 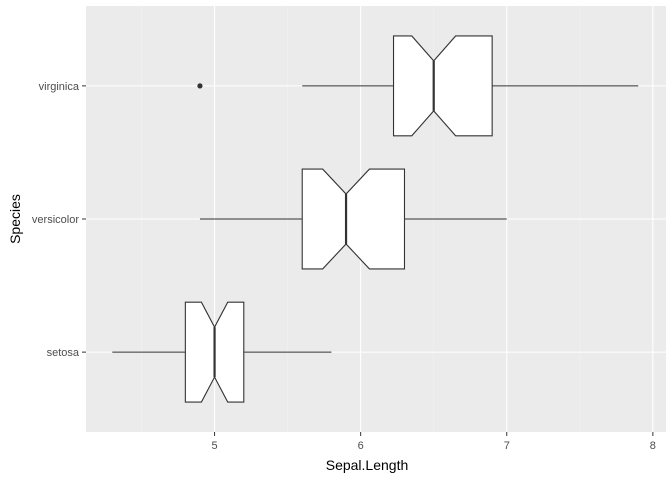 I want to click on y-tick-label: setosa, so click(x=63, y=353).